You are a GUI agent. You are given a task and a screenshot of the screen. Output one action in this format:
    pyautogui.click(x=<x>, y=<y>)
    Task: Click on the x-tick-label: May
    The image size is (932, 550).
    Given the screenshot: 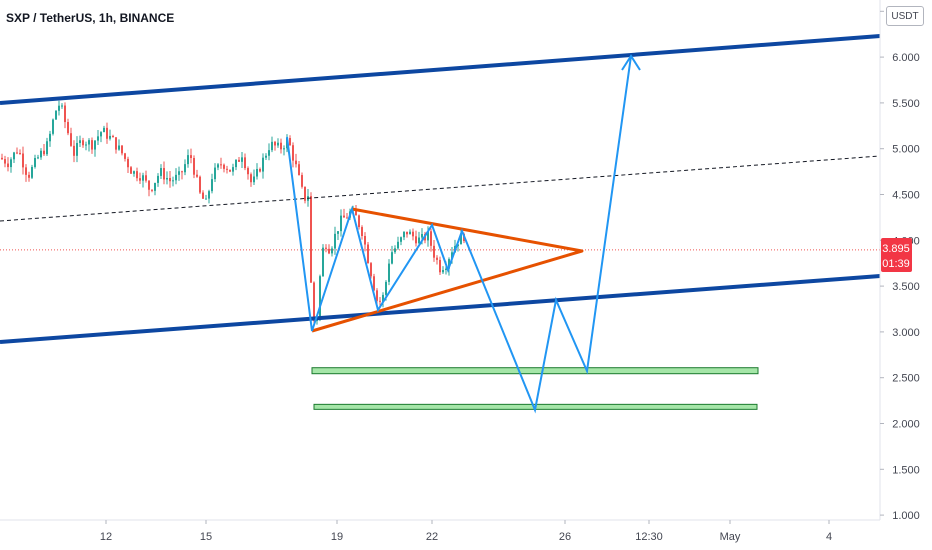 What is the action you would take?
    pyautogui.click(x=730, y=537)
    